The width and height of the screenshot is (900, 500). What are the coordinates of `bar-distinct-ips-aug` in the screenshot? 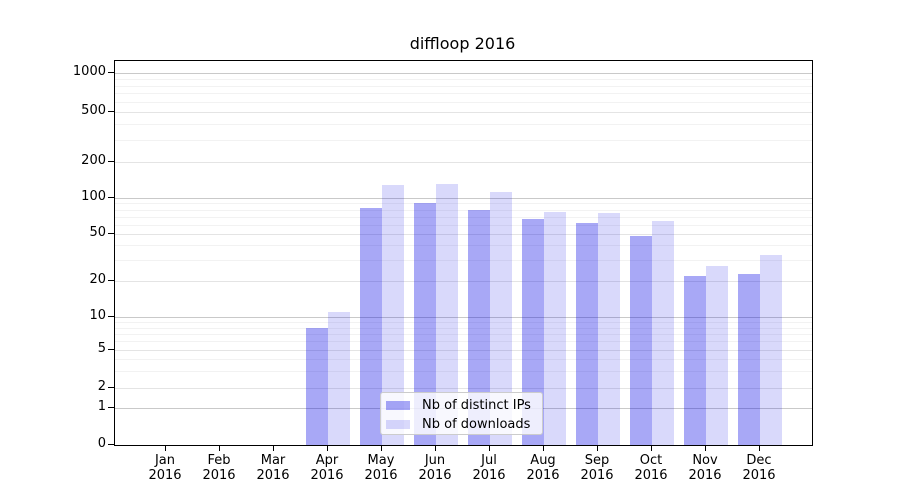 It's located at (533, 331).